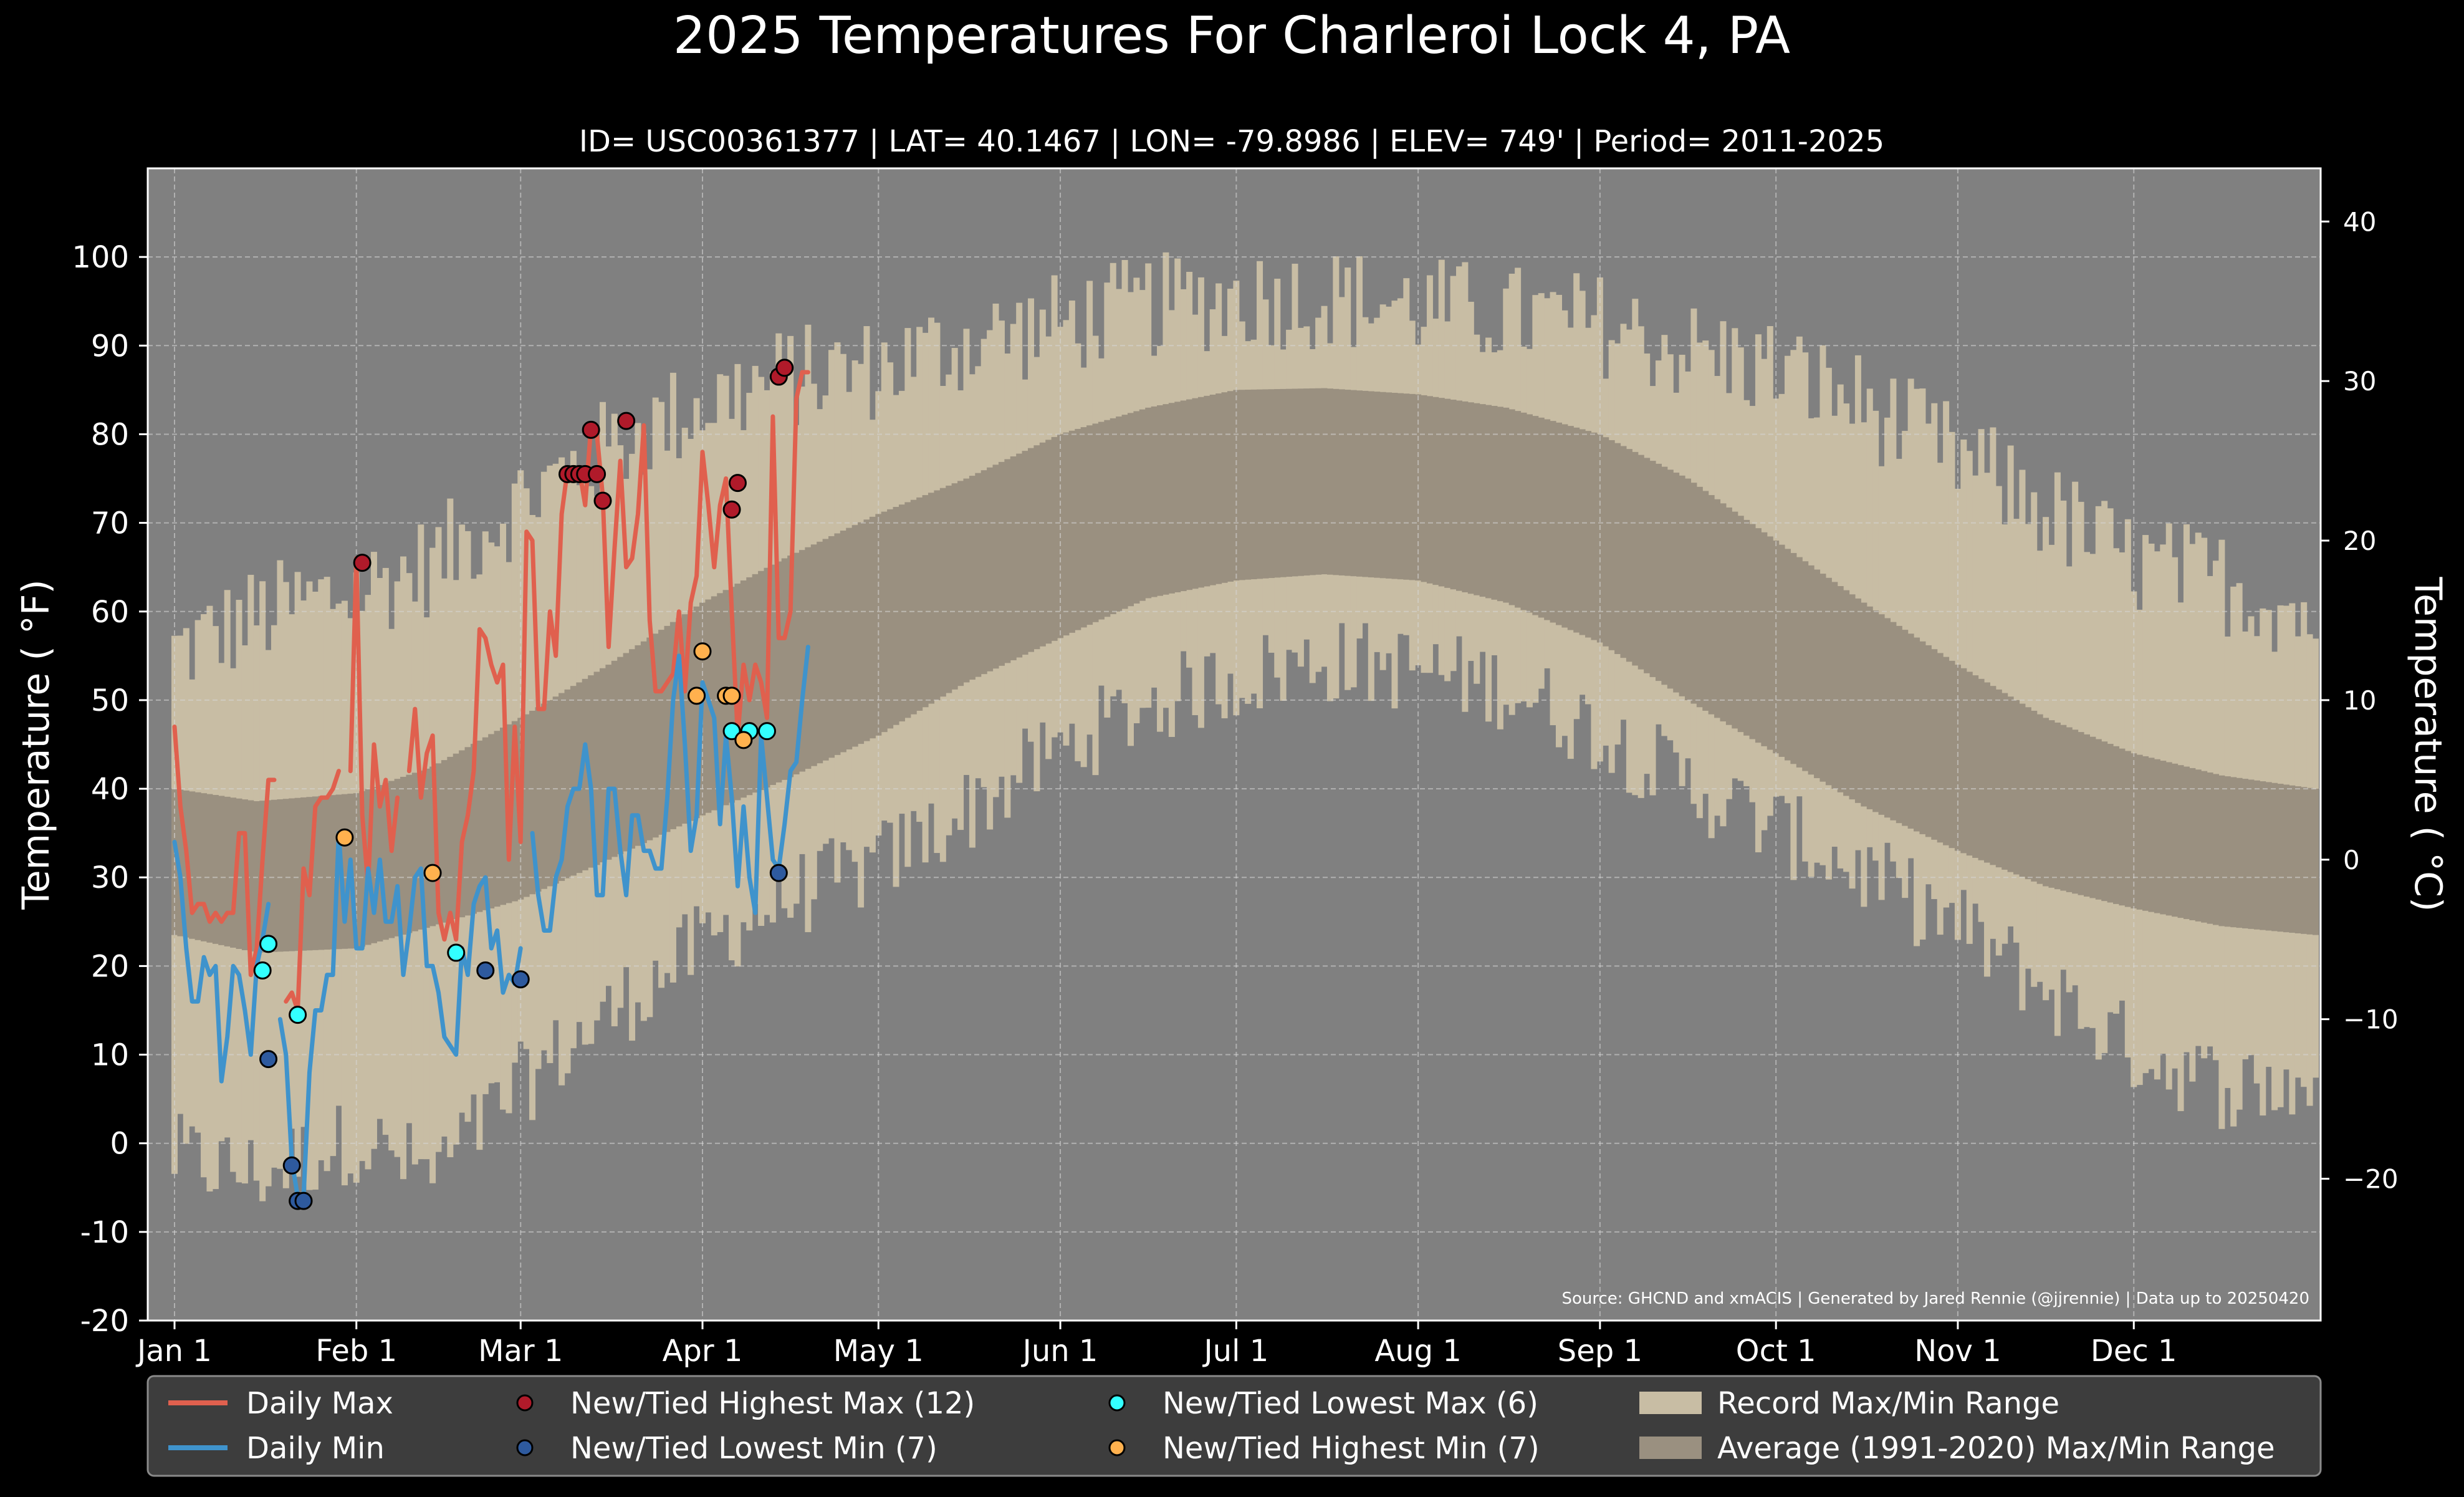 The width and height of the screenshot is (2464, 1497). What do you see at coordinates (291, 1165) in the screenshot?
I see `marker-new-tied-lowest-min` at bounding box center [291, 1165].